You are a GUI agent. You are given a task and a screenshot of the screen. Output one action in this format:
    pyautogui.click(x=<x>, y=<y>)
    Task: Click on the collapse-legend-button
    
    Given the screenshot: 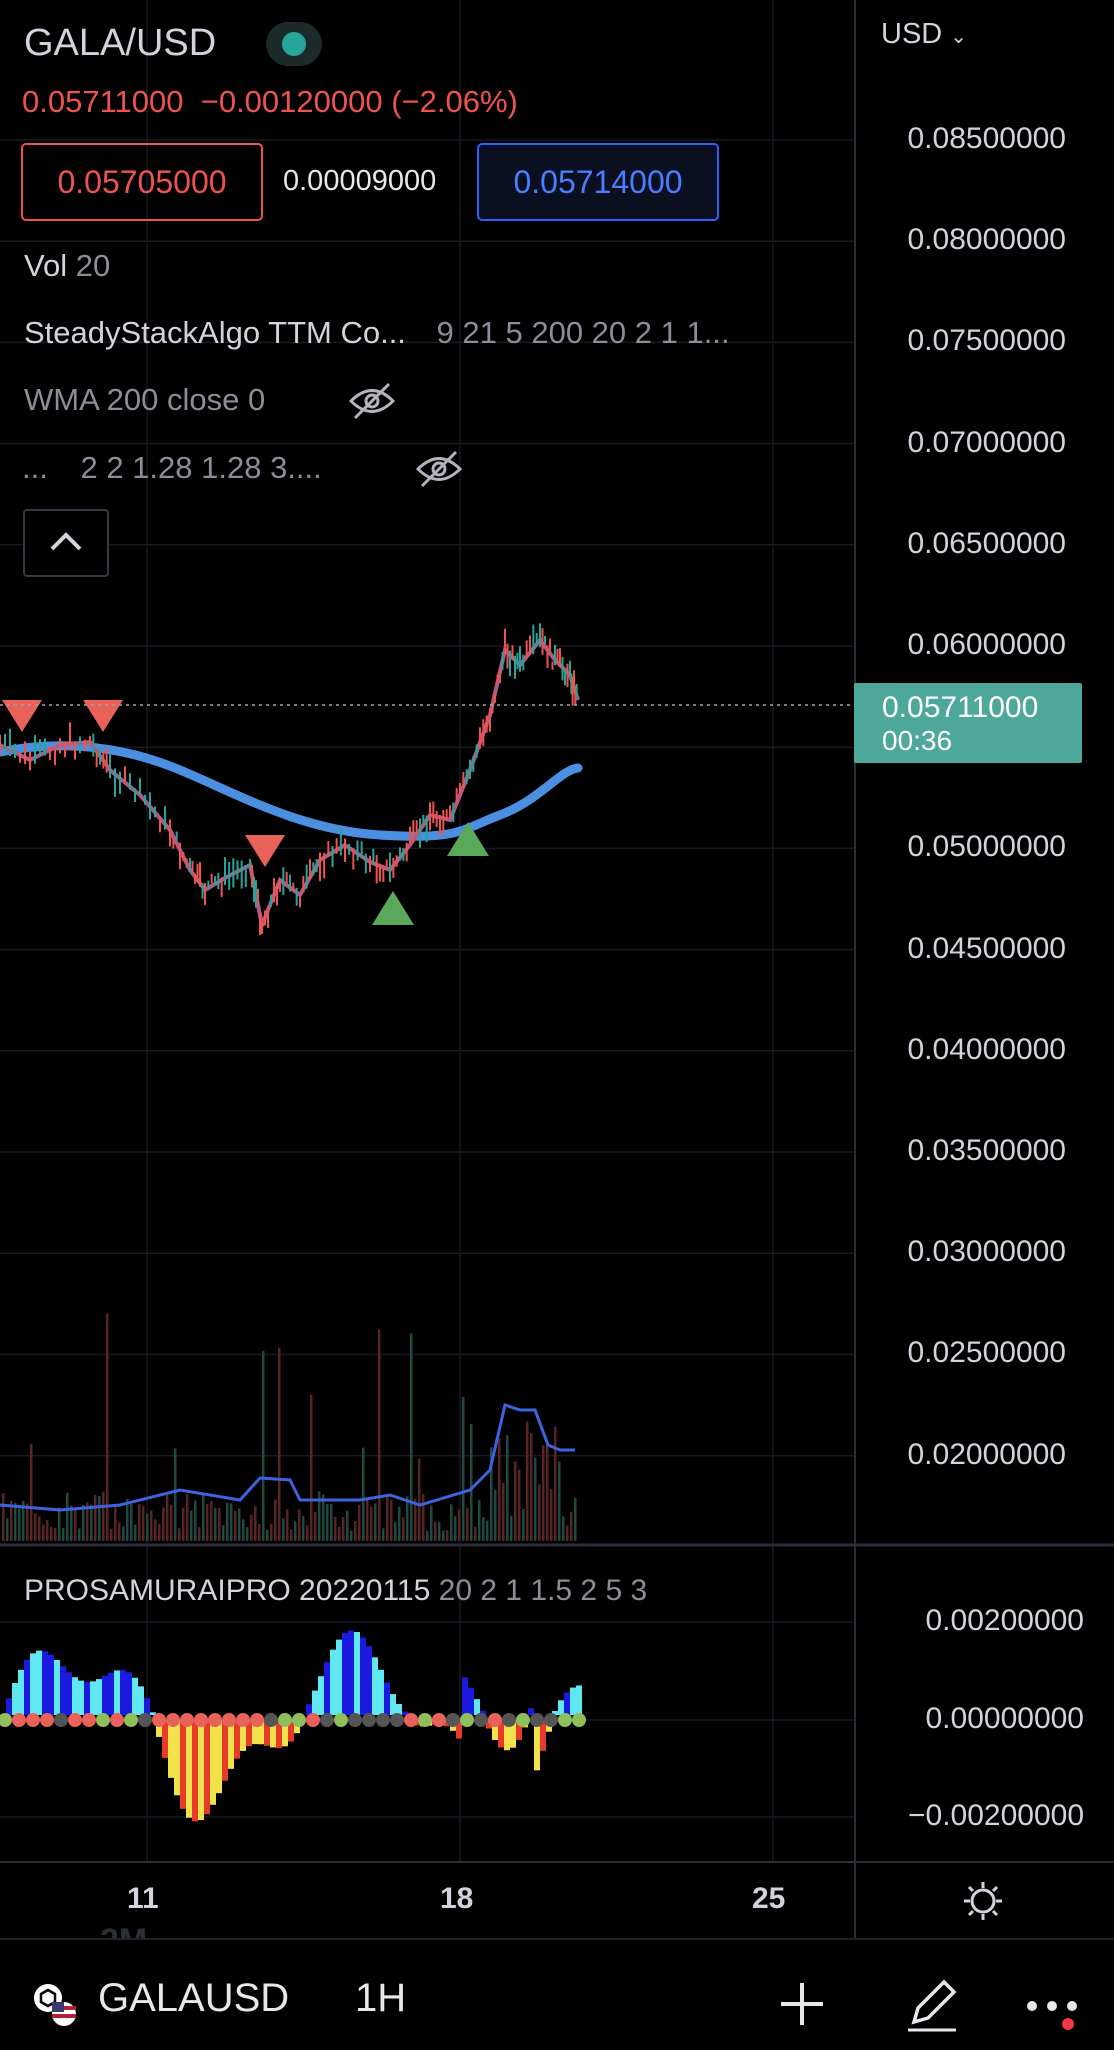 What is the action you would take?
    pyautogui.click(x=66, y=543)
    